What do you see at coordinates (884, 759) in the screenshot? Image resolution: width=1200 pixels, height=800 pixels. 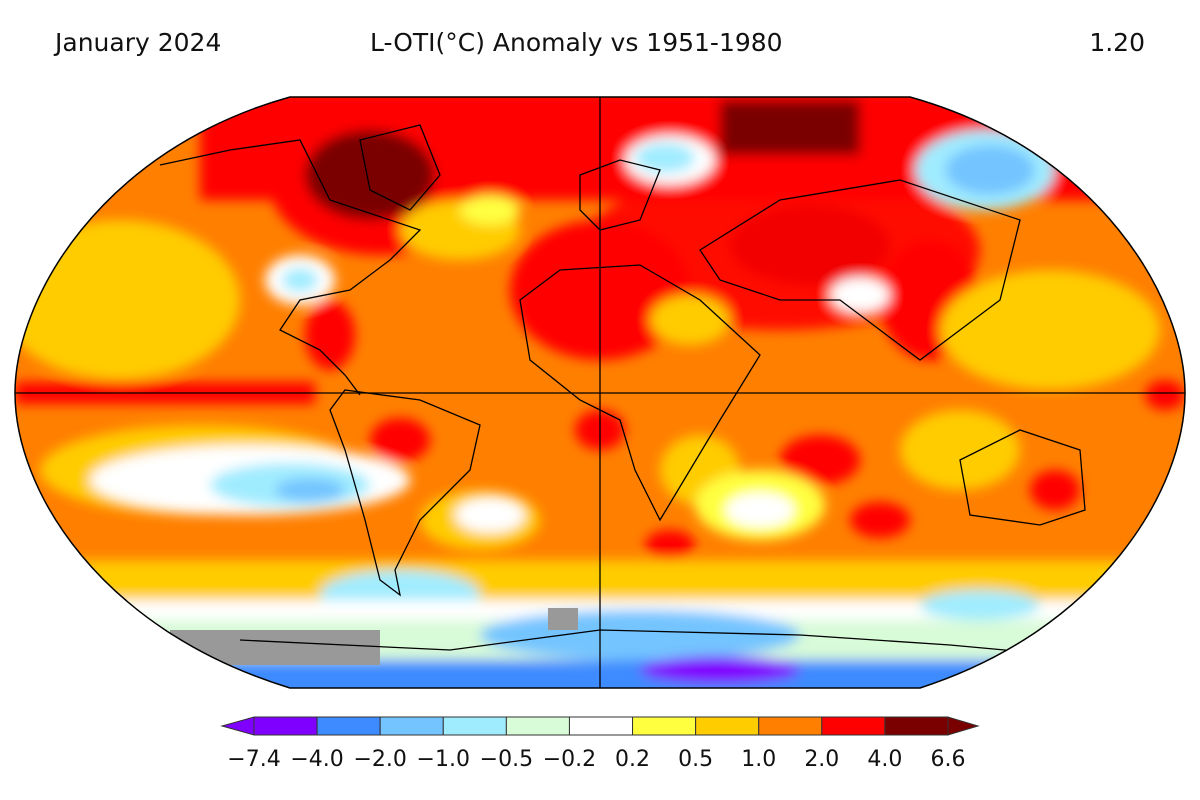 I see `colorbar-tick-label: 4.0` at bounding box center [884, 759].